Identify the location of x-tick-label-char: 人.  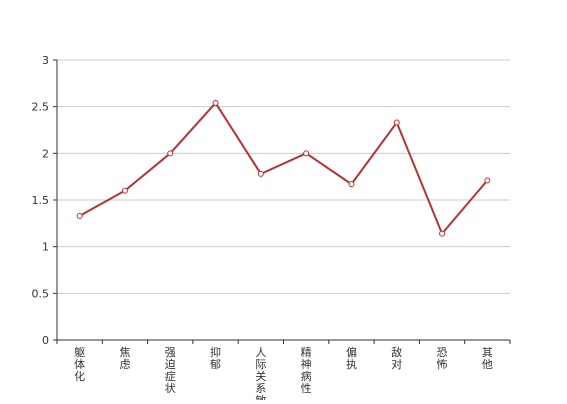
(260, 352).